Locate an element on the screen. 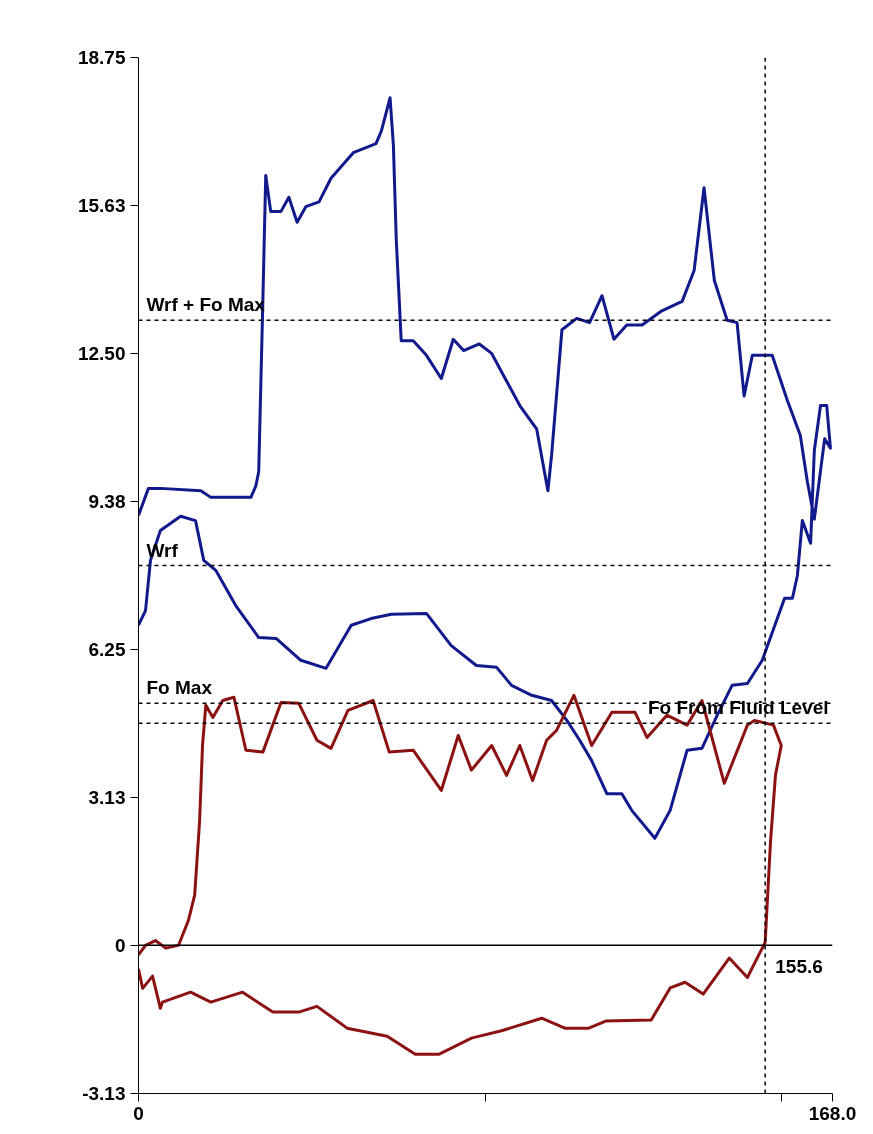 Image resolution: width=873 pixels, height=1134 pixels. annotation: 155.6 is located at coordinates (799, 967).